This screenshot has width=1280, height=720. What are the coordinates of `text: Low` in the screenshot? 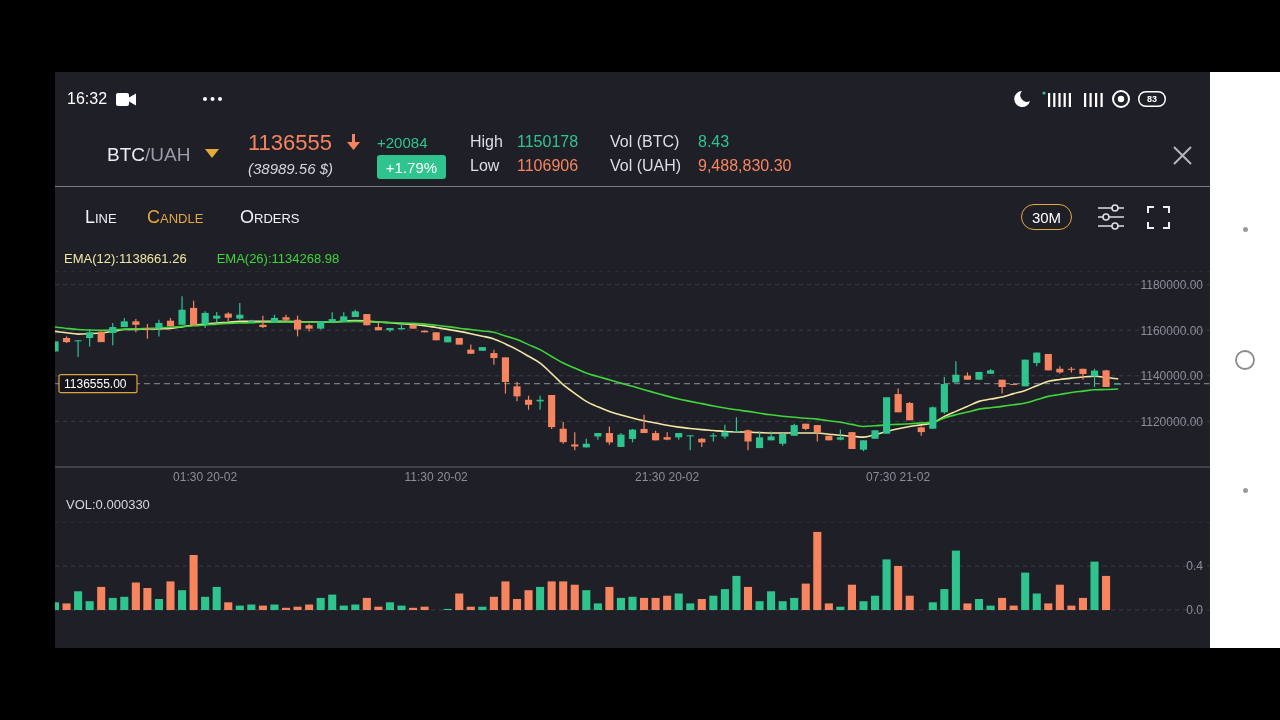 It's located at (485, 165).